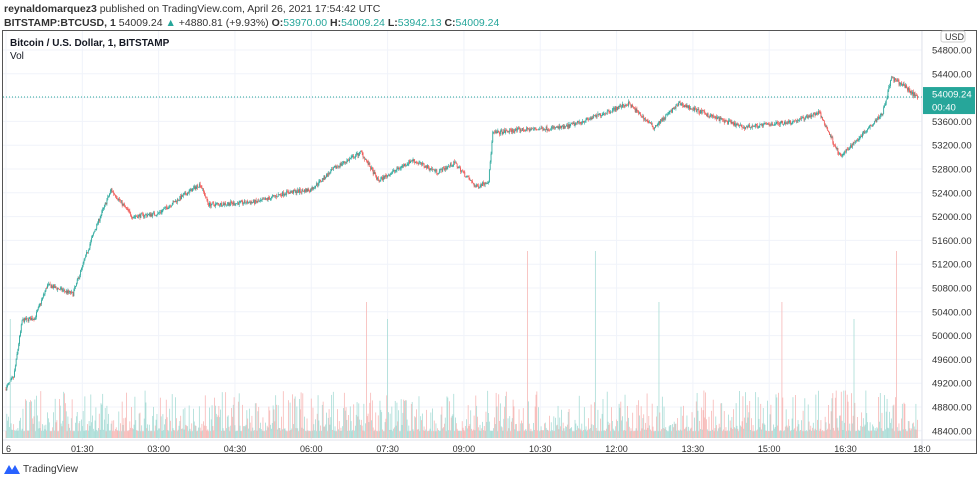  Describe the element at coordinates (41, 469) in the screenshot. I see `tradingview-logo: TradingView` at that location.